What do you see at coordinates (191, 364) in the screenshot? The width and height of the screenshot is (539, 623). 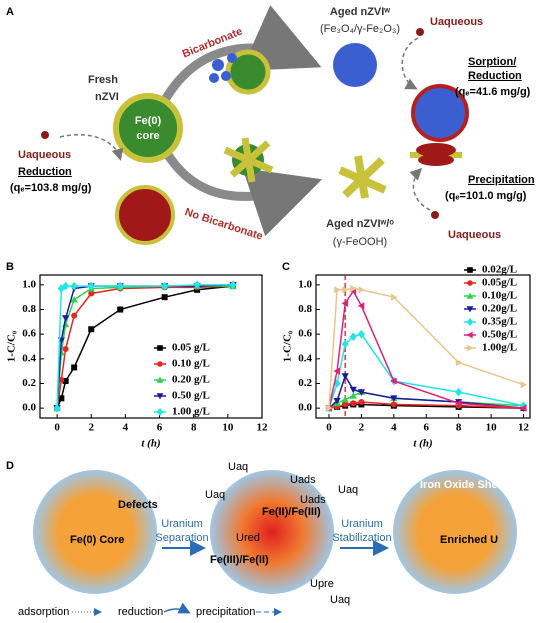 I see `legend-label: 0.10 g/L` at bounding box center [191, 364].